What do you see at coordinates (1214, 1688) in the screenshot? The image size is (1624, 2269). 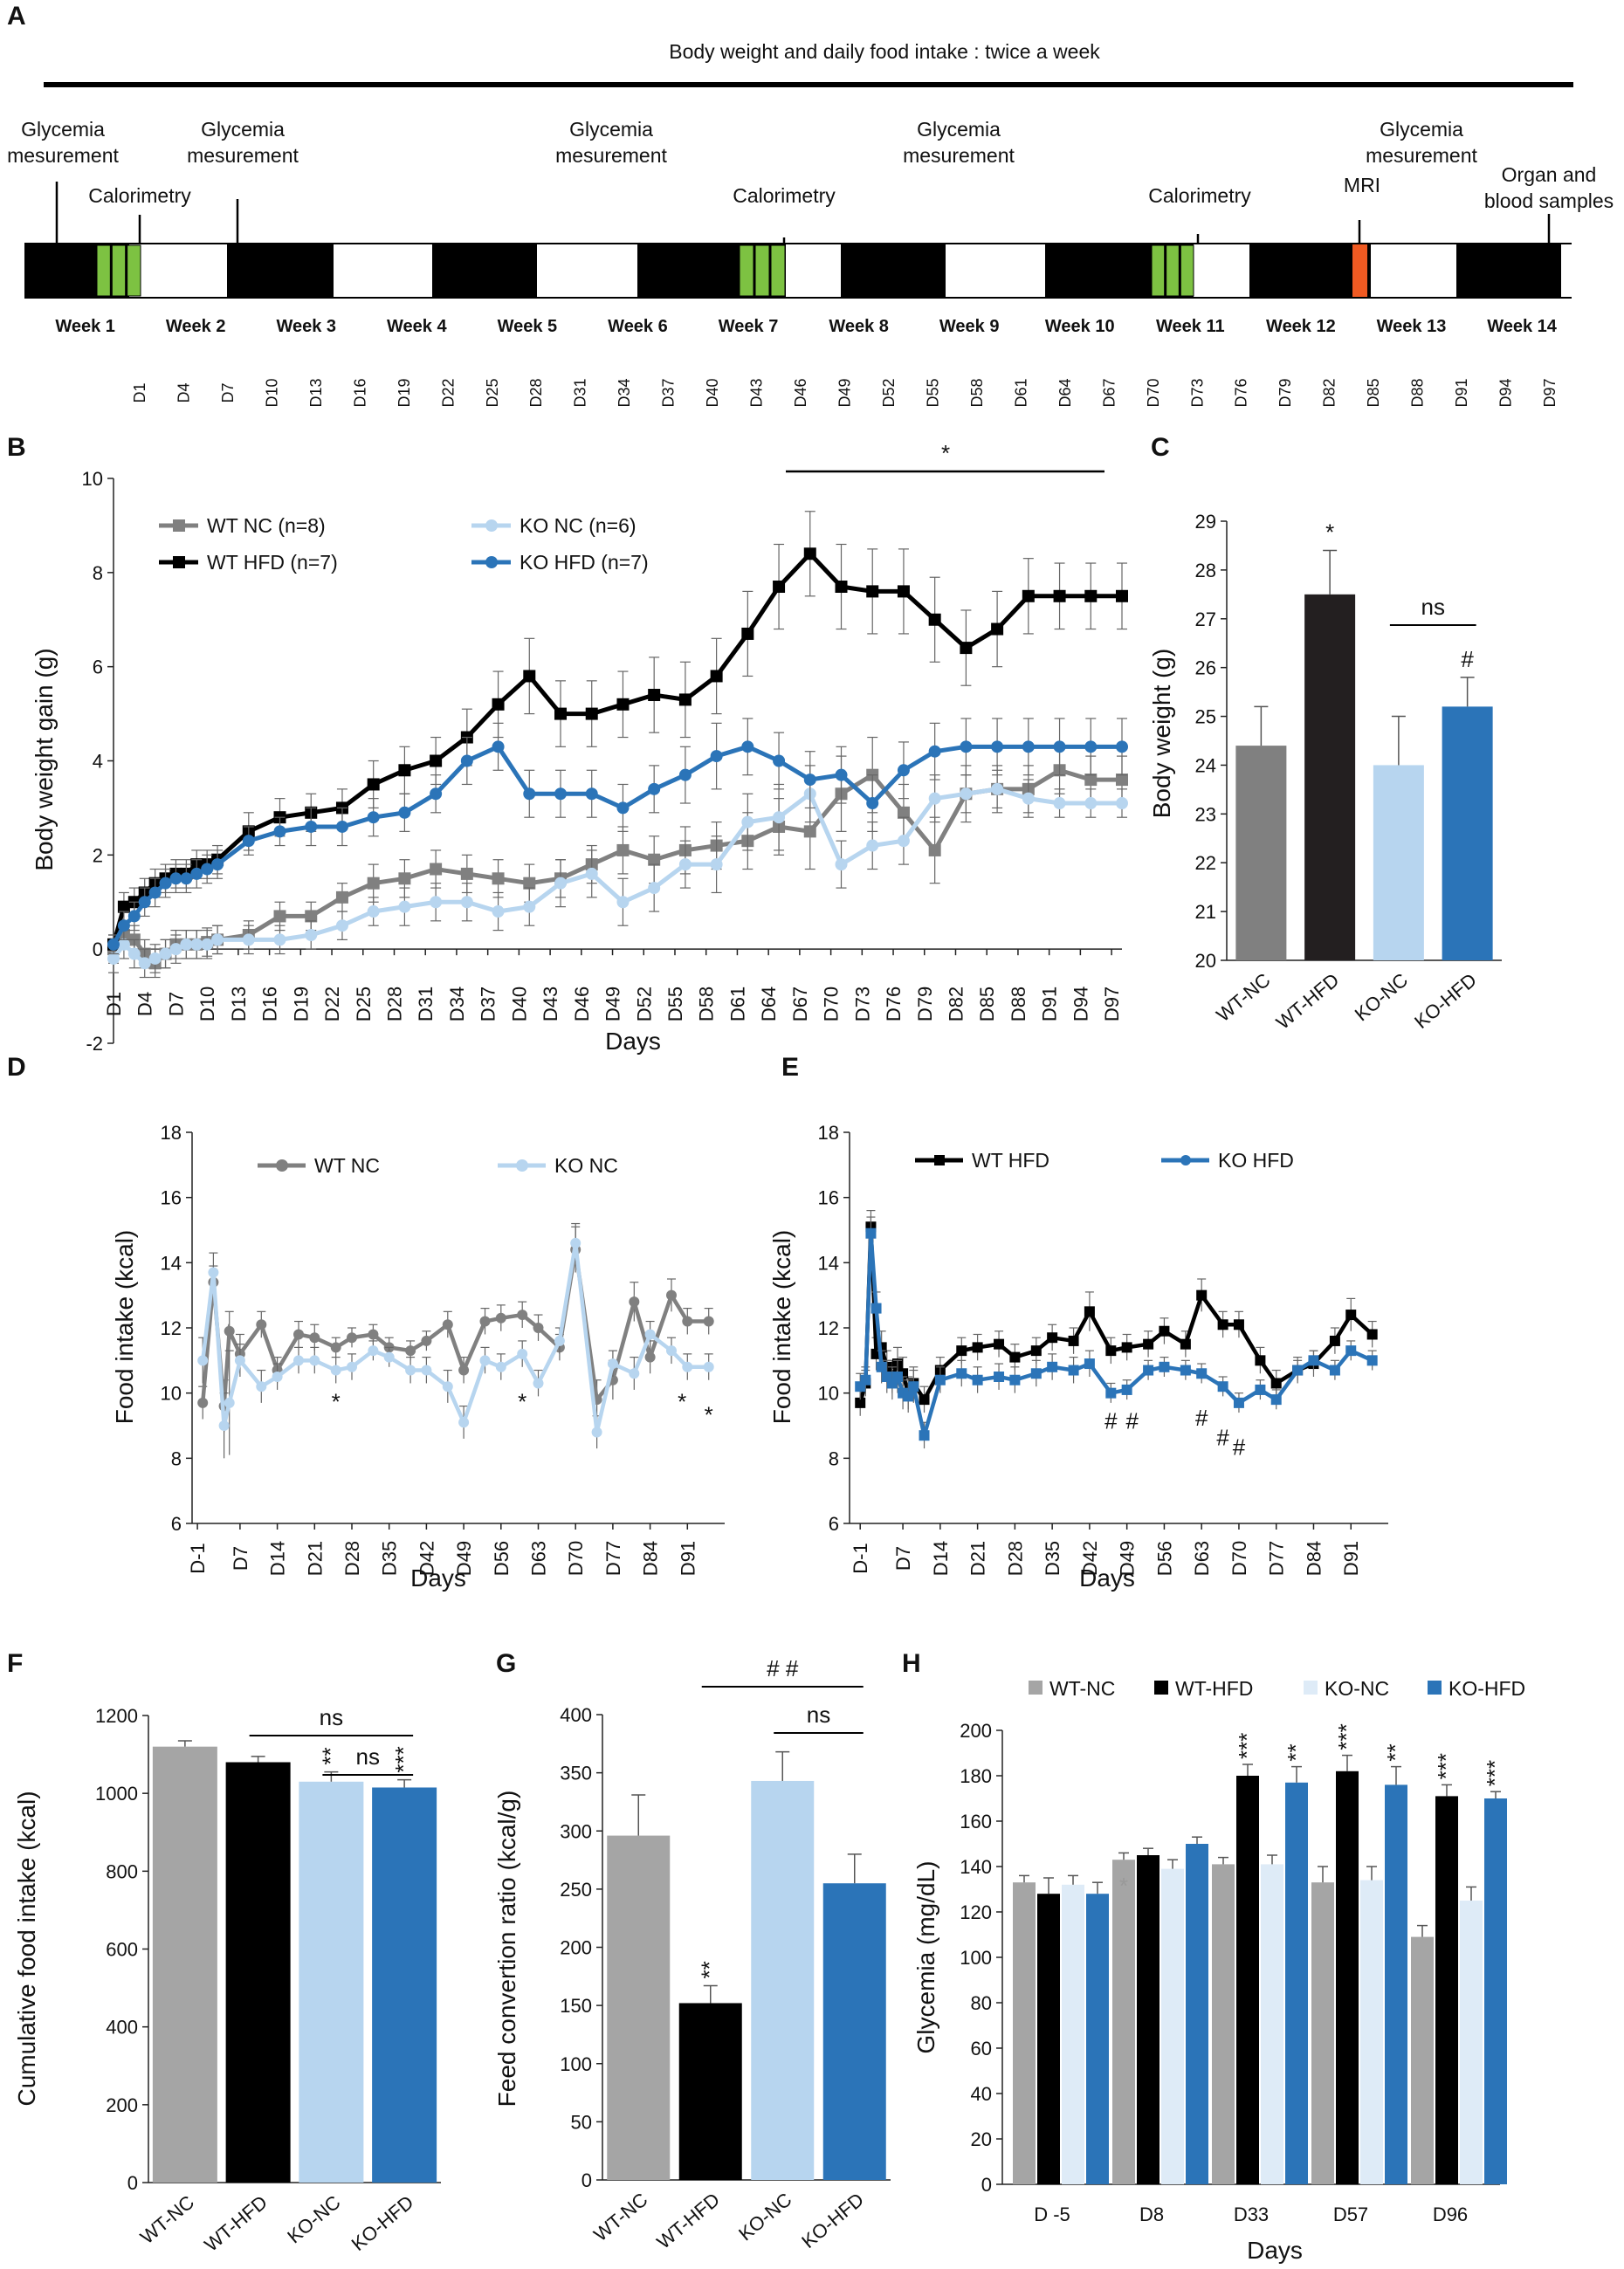 I see `legend-label: WT-HFD` at bounding box center [1214, 1688].